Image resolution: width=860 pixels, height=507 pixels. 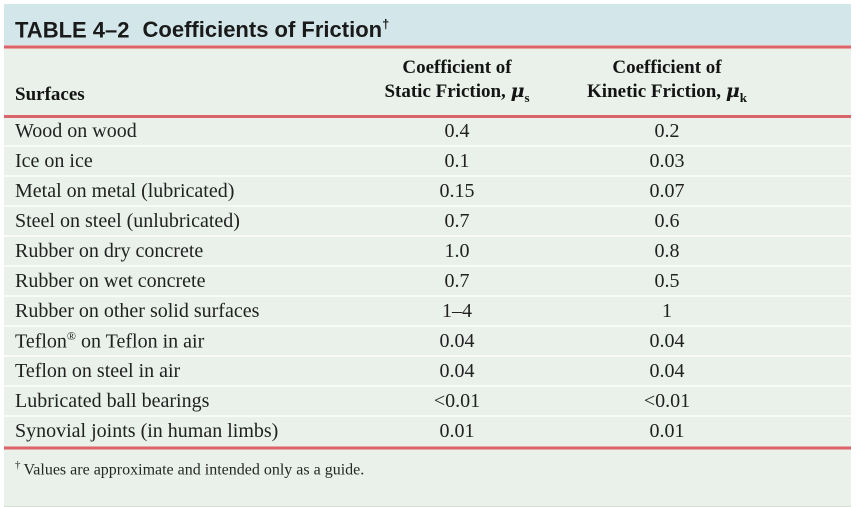 I want to click on table-title-bar: TABLE 4–2 Coefficients of Friction†, so click(x=427, y=24).